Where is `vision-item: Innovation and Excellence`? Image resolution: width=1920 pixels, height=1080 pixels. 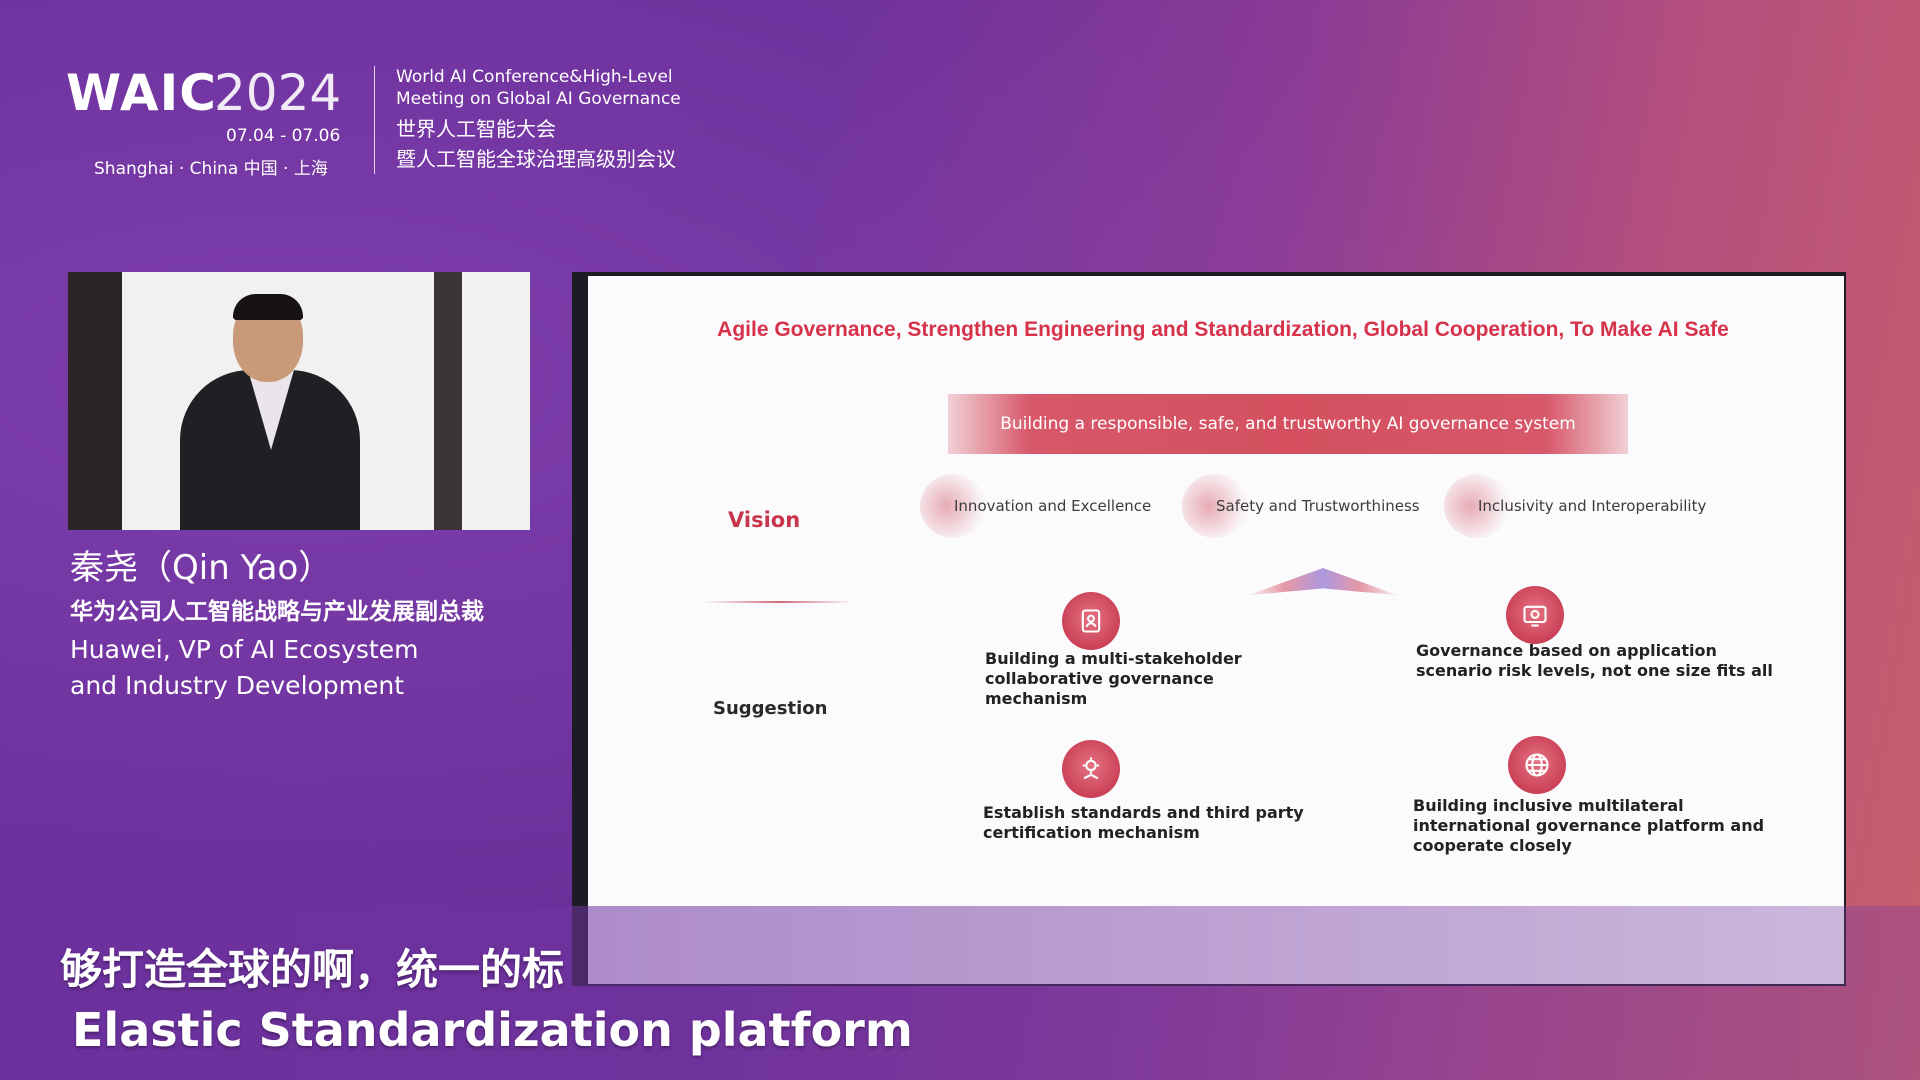 vision-item: Innovation and Excellence is located at coordinates (1035, 506).